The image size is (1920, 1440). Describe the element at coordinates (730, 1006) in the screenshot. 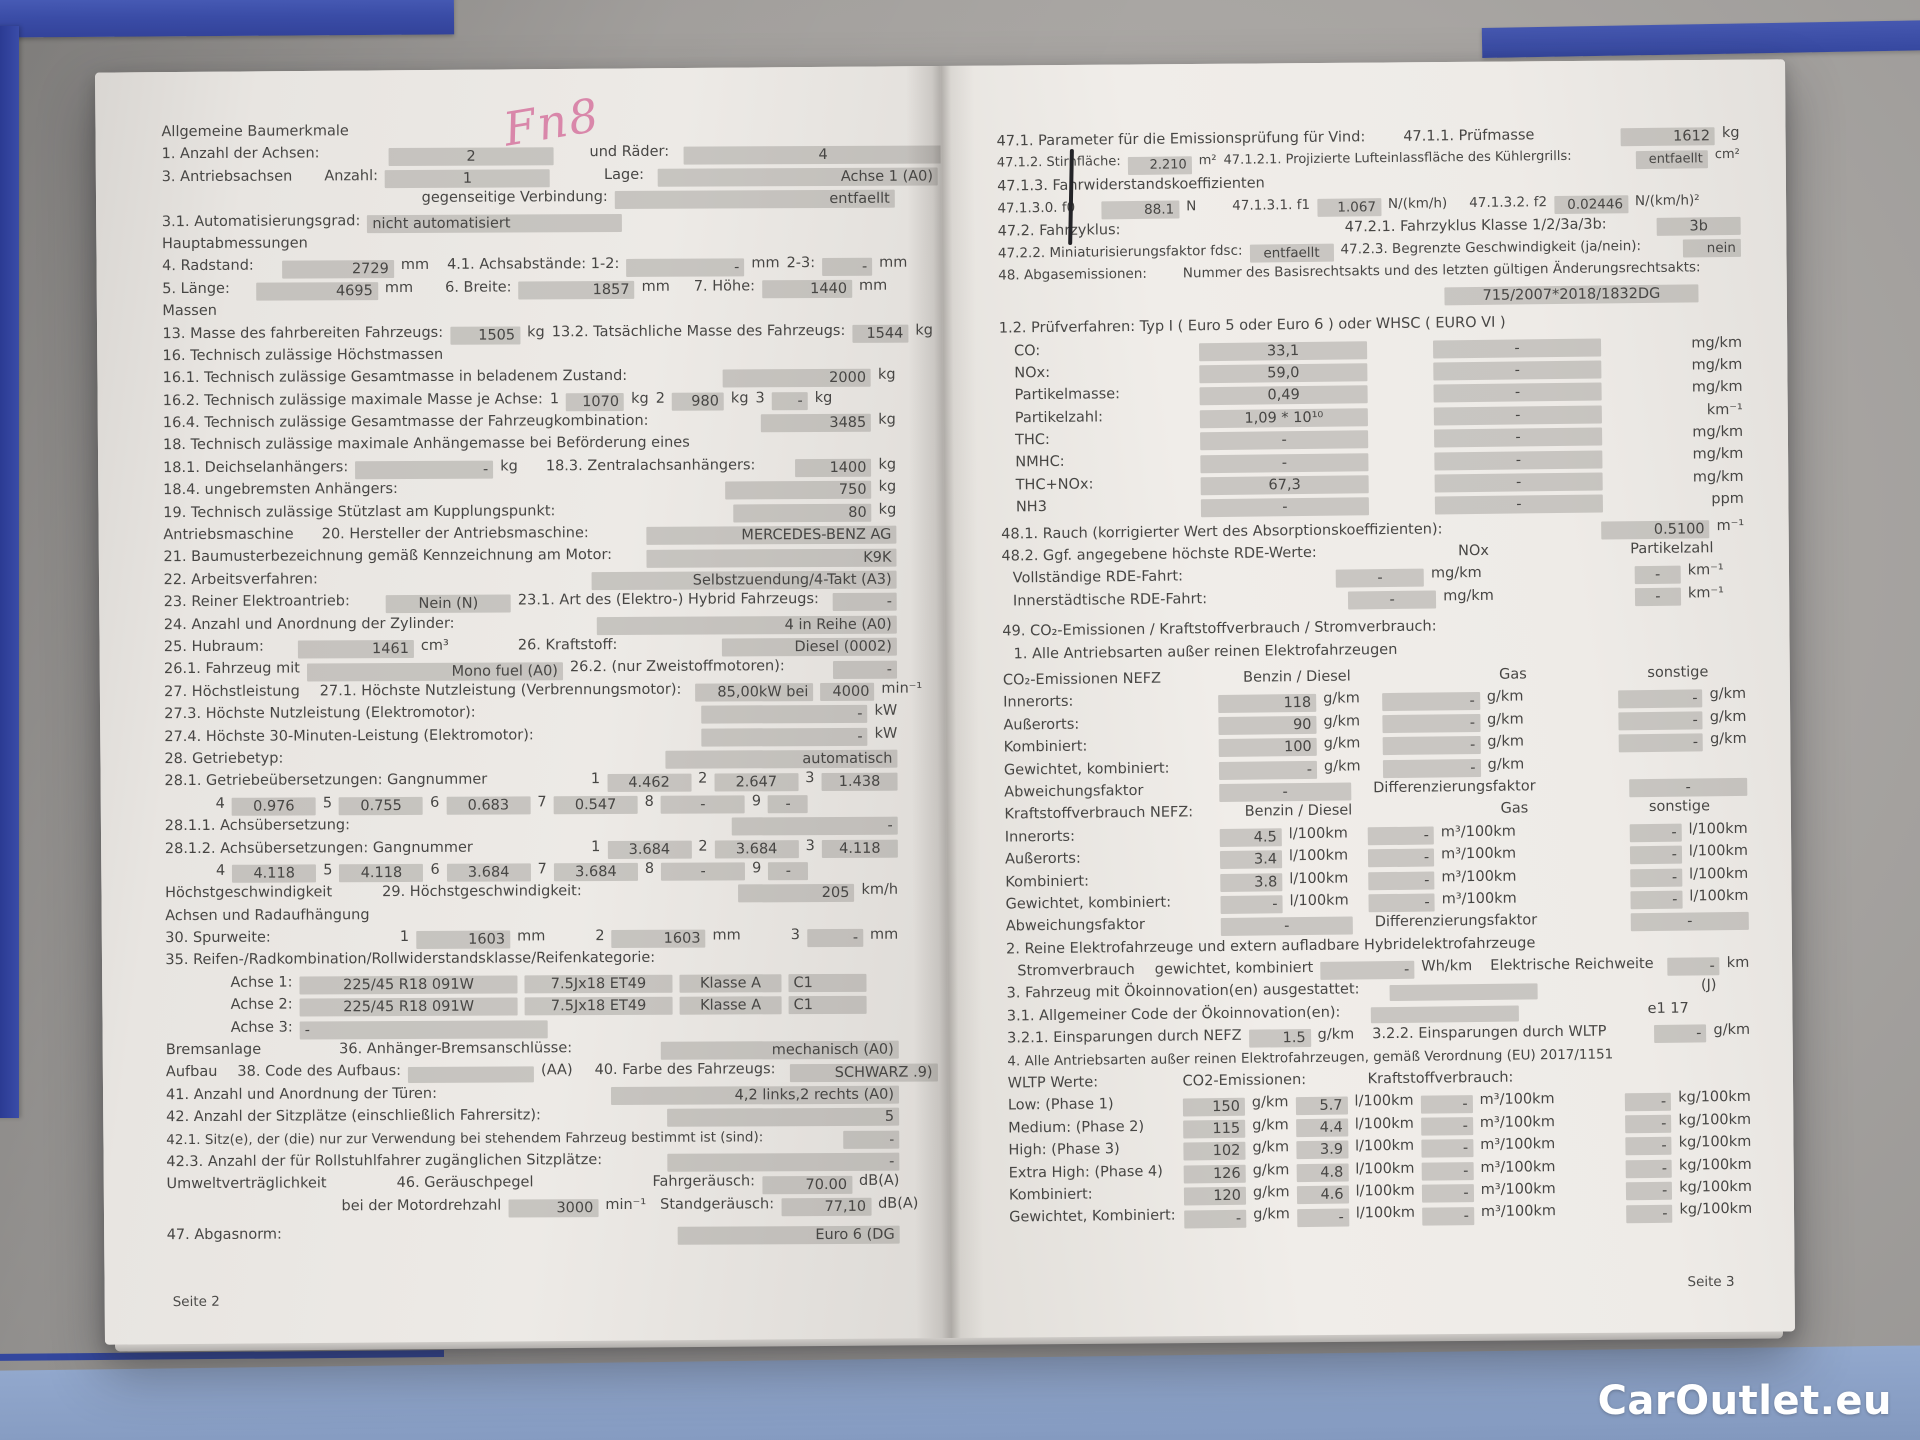

I see `field-value: Klasse A` at that location.